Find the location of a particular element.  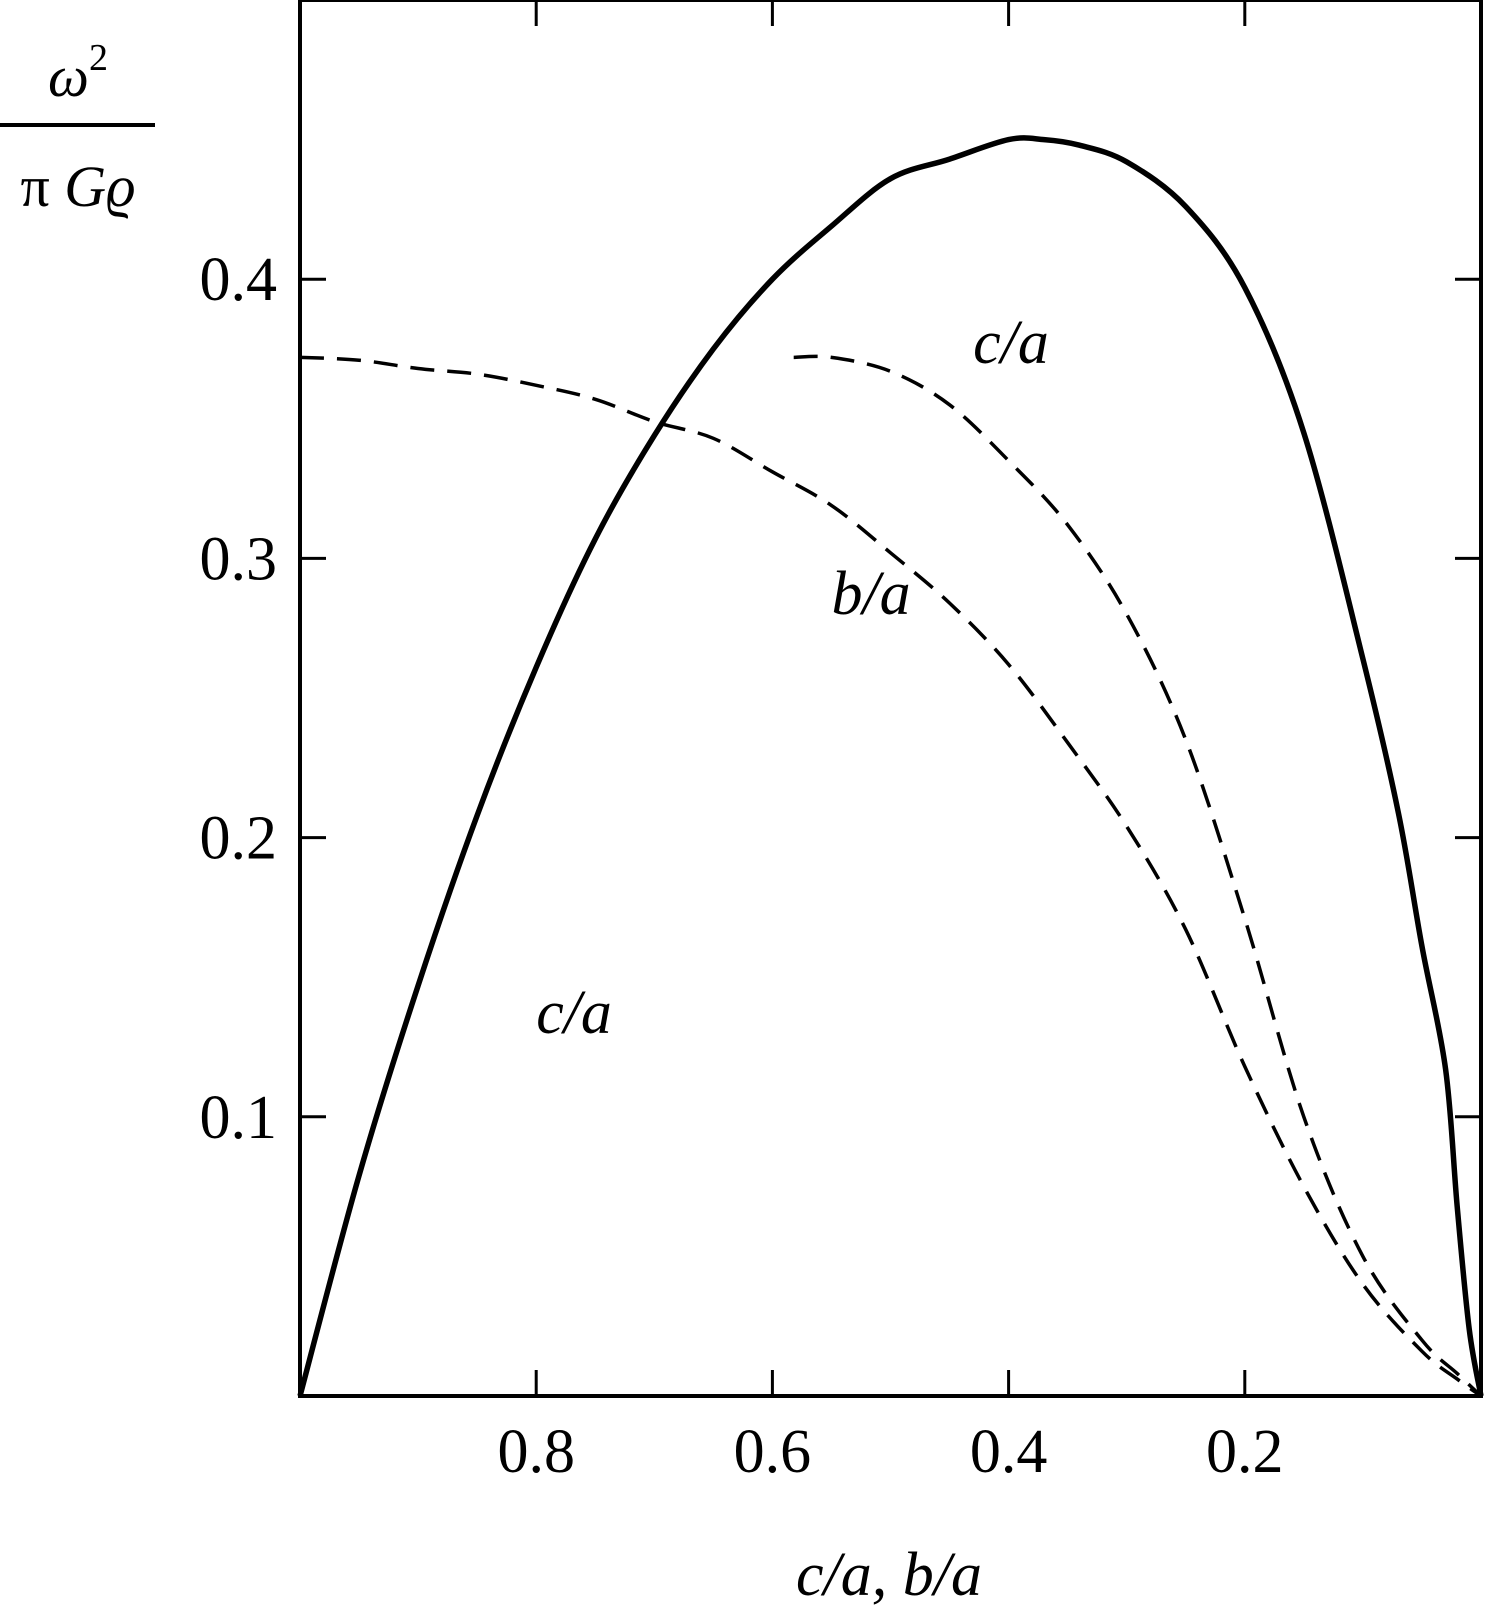

curve-label-0: c/a is located at coordinates (574, 1013).